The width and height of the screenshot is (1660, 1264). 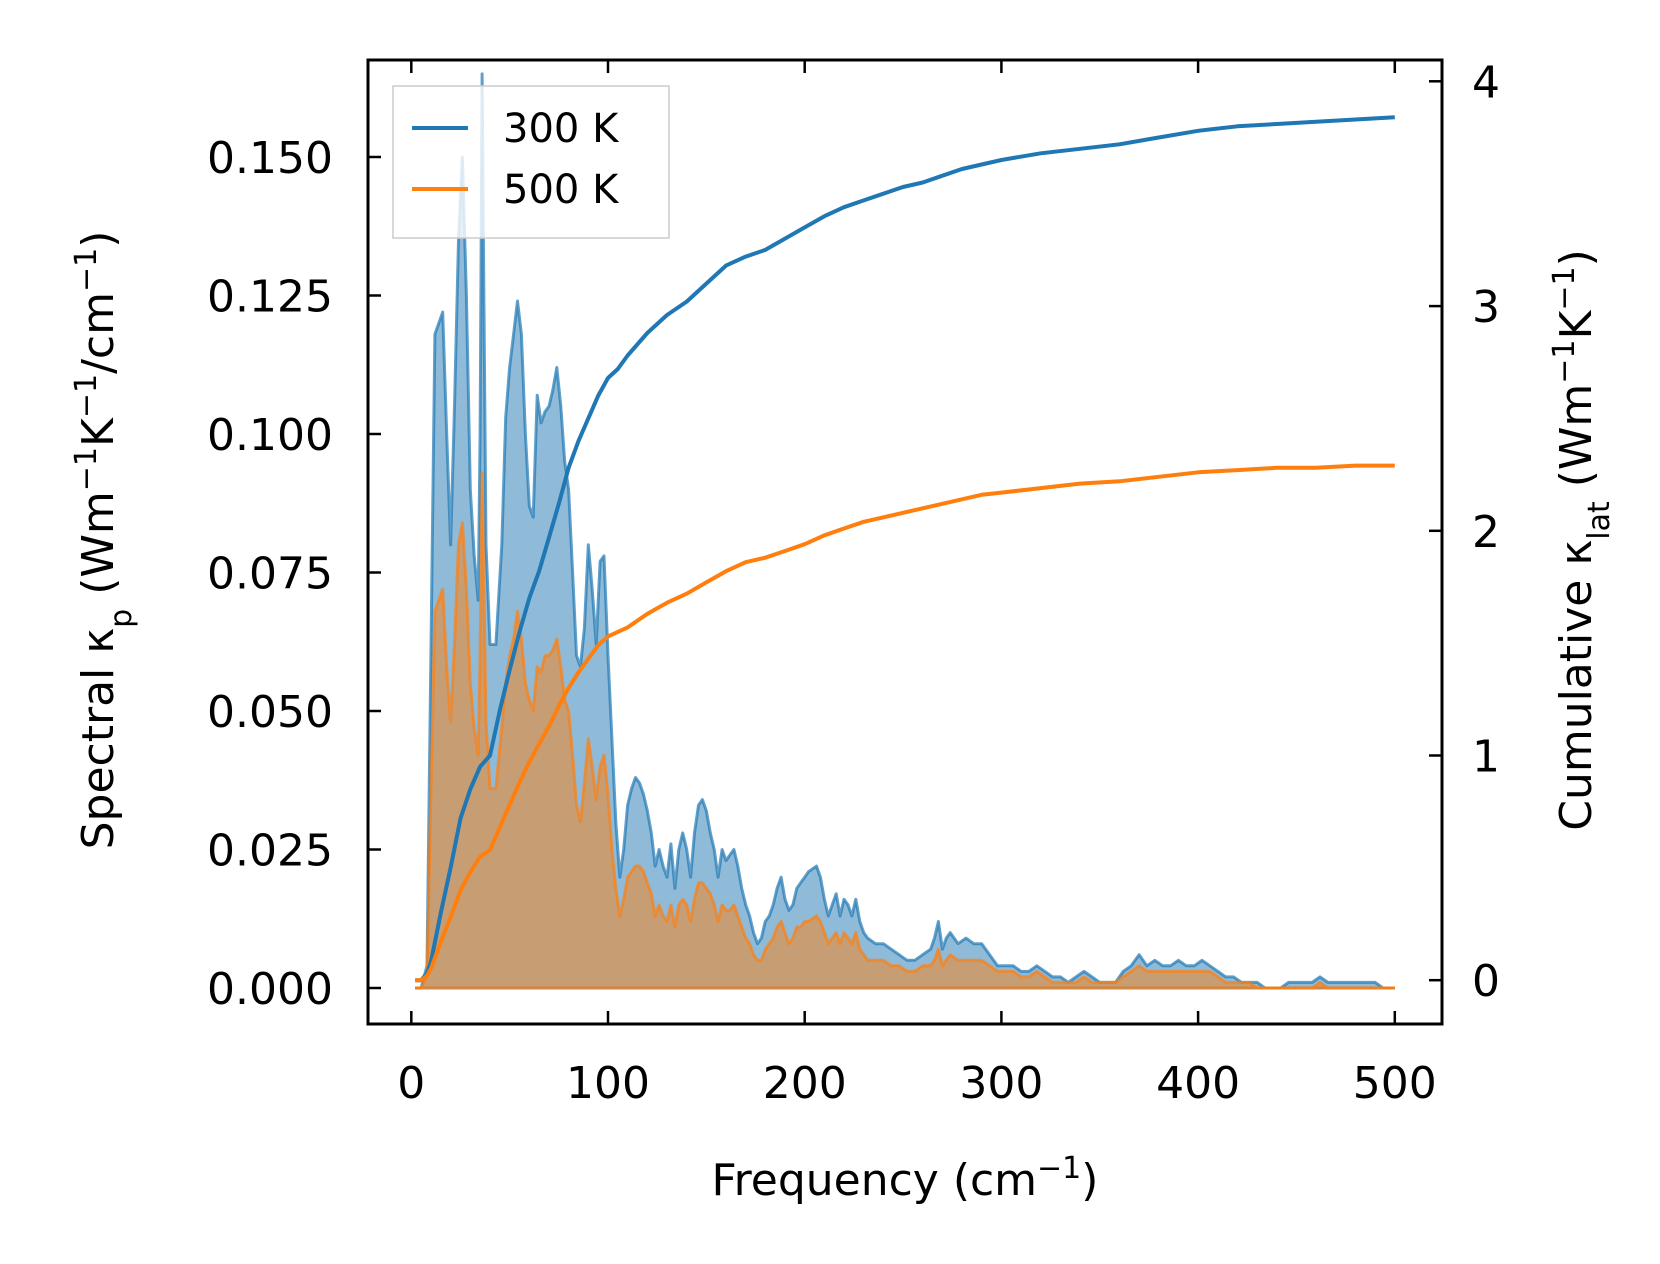 I want to click on legend-label-500k: 500 K, so click(x=561, y=190).